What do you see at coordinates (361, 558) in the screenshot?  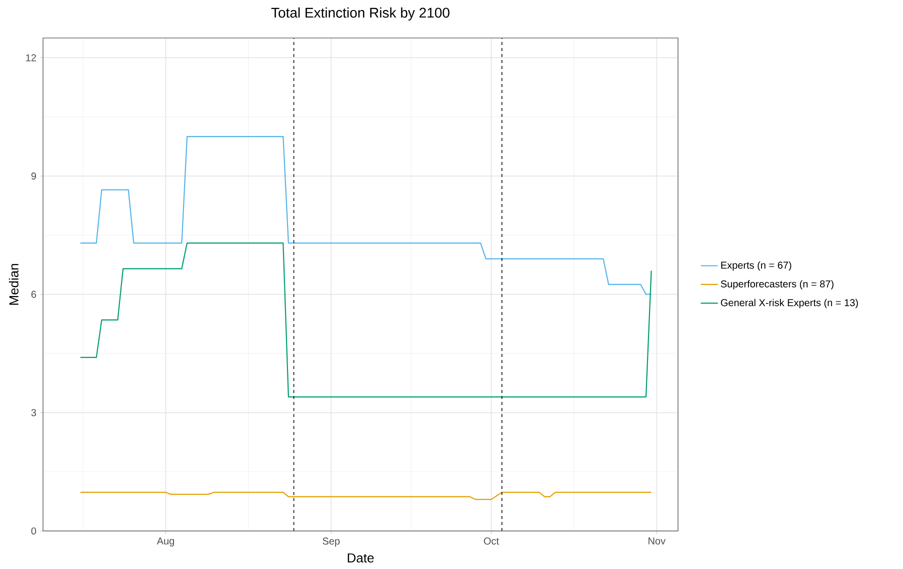 I see `x-axis-title: Date` at bounding box center [361, 558].